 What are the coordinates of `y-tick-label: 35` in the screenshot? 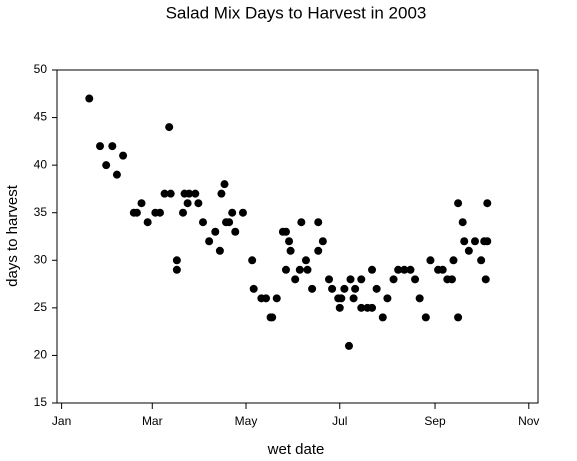 It's located at (41, 212).